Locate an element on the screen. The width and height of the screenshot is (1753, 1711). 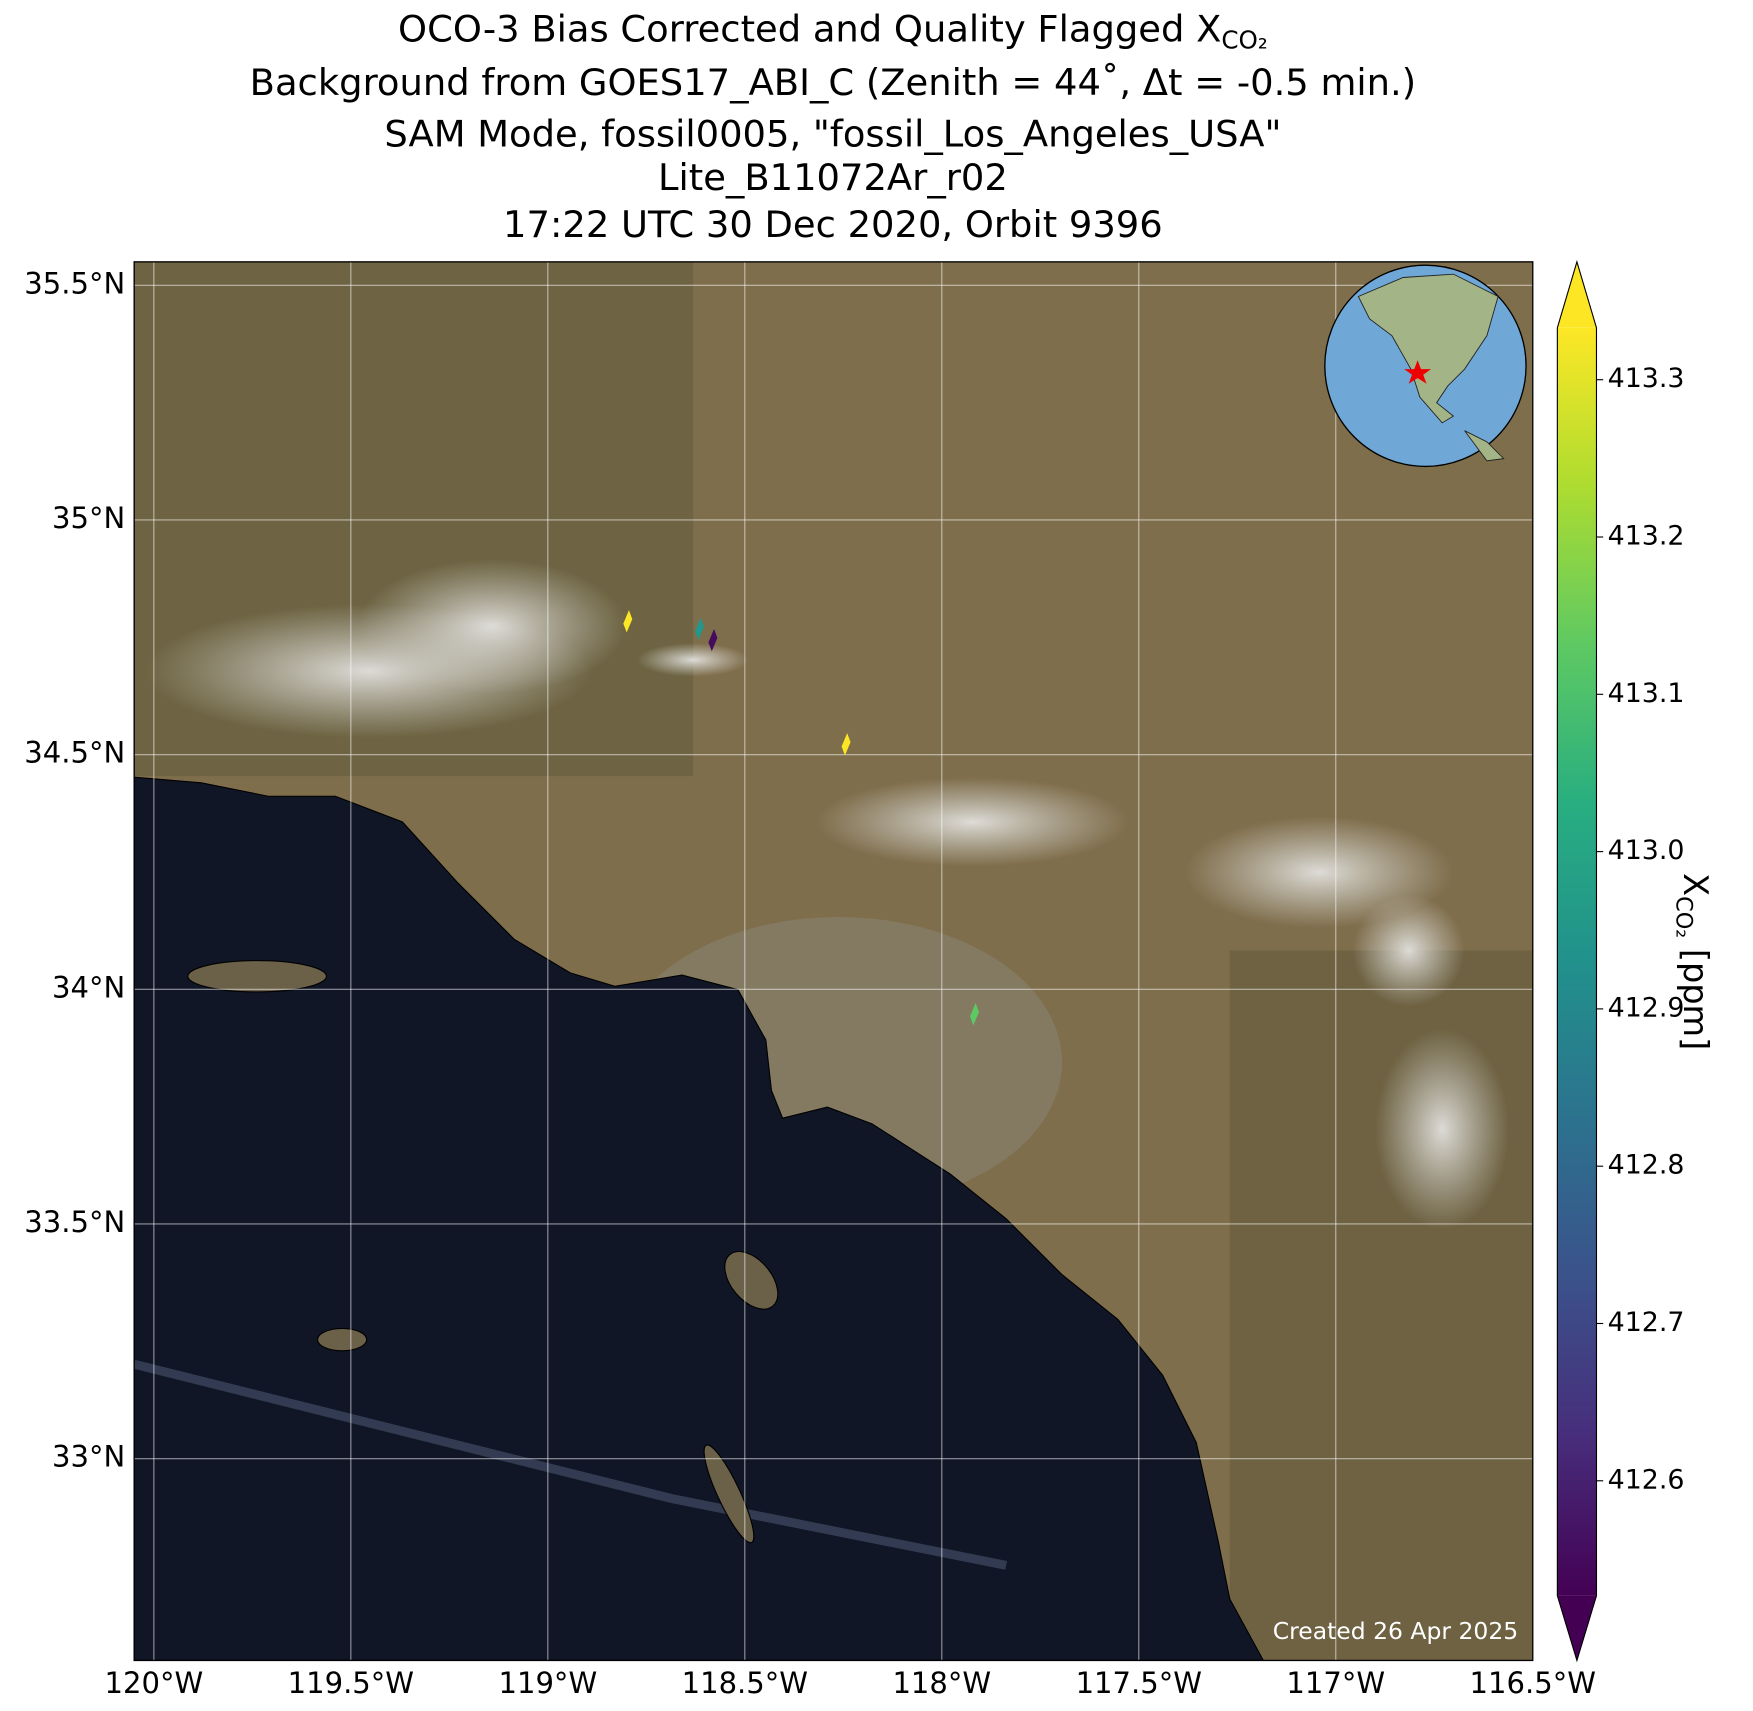
x-tick-label: 119.5°W is located at coordinates (351, 1683).